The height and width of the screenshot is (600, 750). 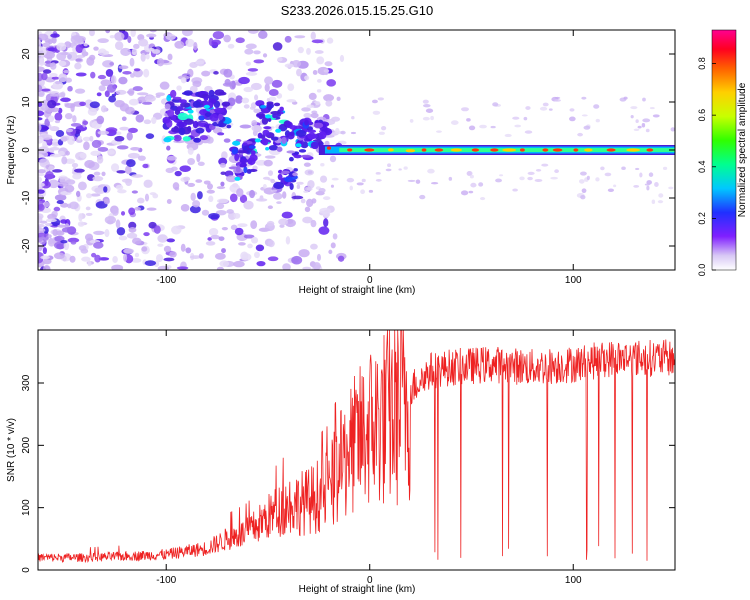 I want to click on y-tick-label: -10, so click(x=26, y=197).